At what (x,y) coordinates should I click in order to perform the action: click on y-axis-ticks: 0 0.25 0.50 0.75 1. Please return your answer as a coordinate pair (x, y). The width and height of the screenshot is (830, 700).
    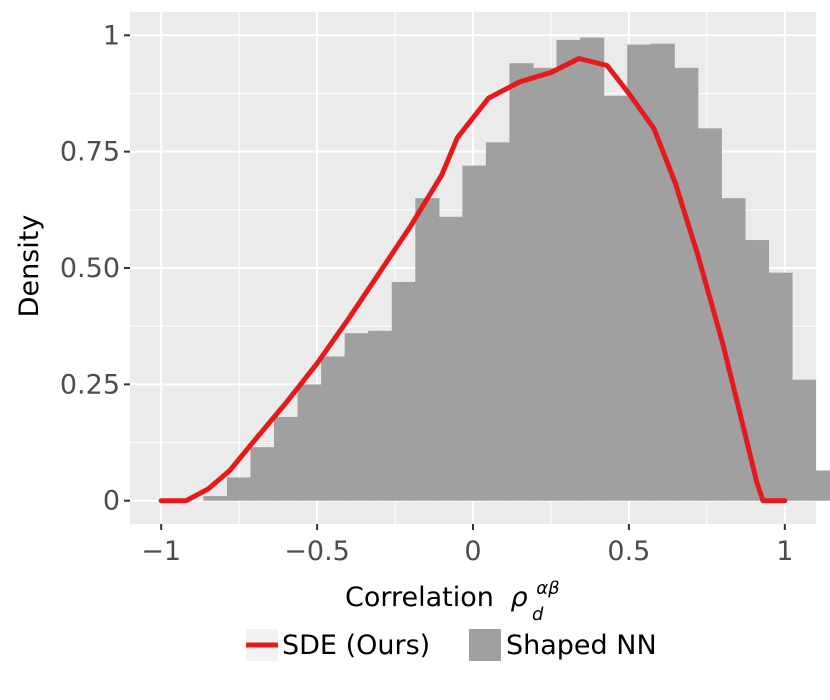
    Looking at the image, I should click on (95, 268).